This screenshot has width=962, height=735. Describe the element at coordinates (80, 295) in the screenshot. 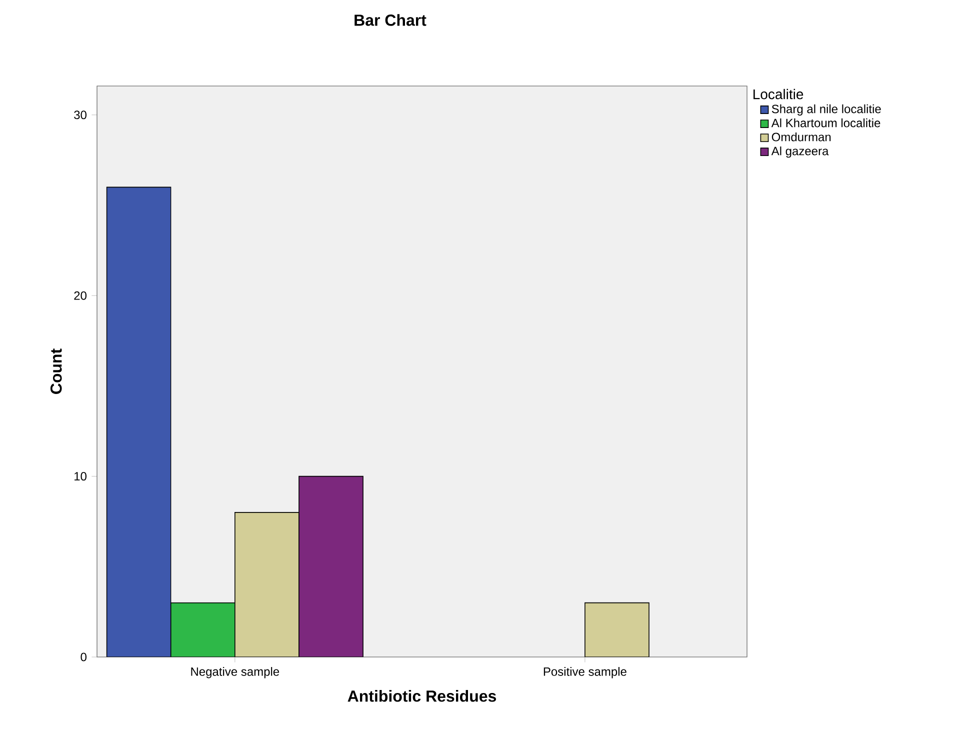

I see `y-tick-label: 20` at that location.